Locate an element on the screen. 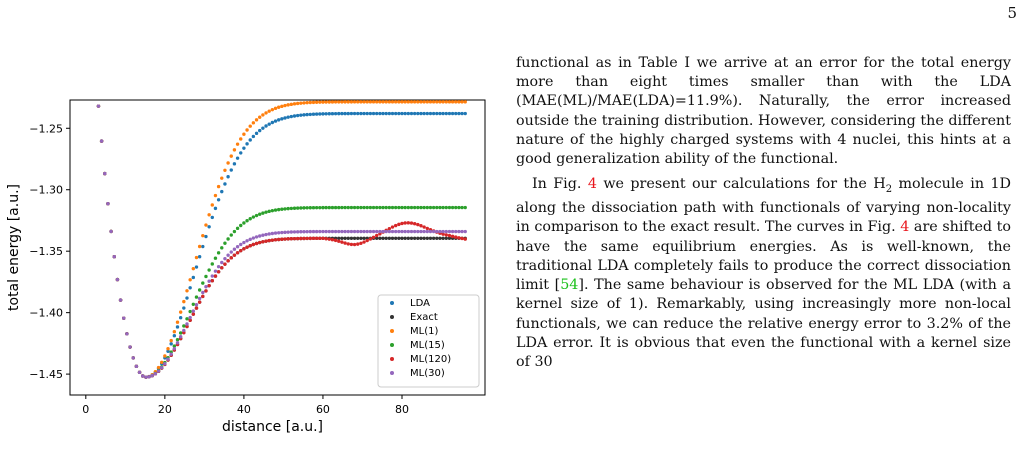 The height and width of the screenshot is (470, 1027). y-axis-label: total energy [a.u.] is located at coordinates (14, 247).